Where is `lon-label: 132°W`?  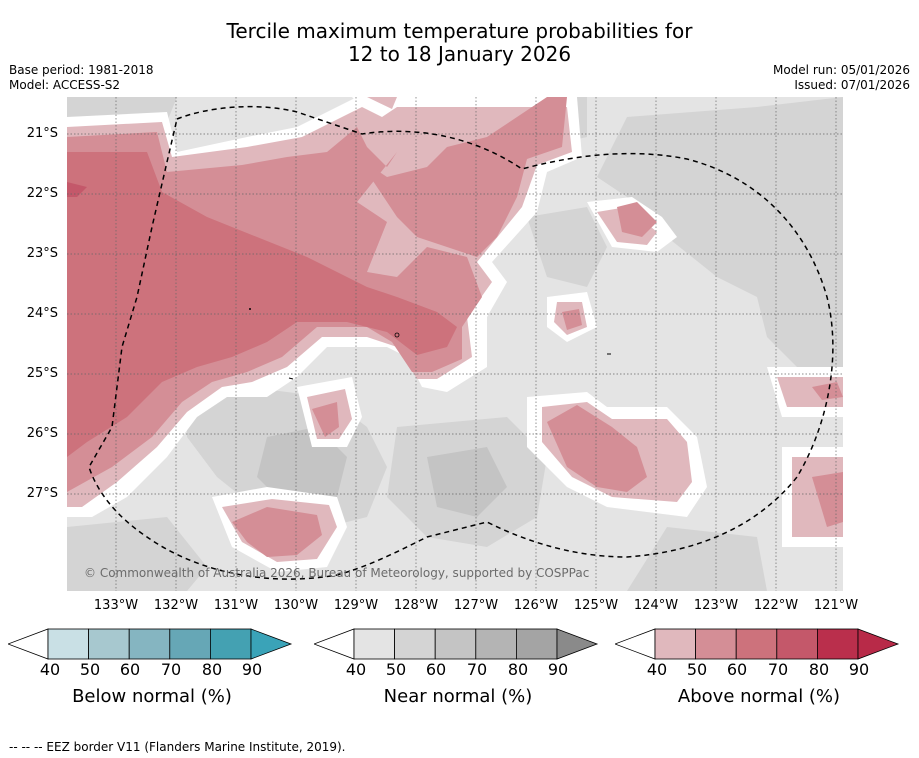 lon-label: 132°W is located at coordinates (176, 605).